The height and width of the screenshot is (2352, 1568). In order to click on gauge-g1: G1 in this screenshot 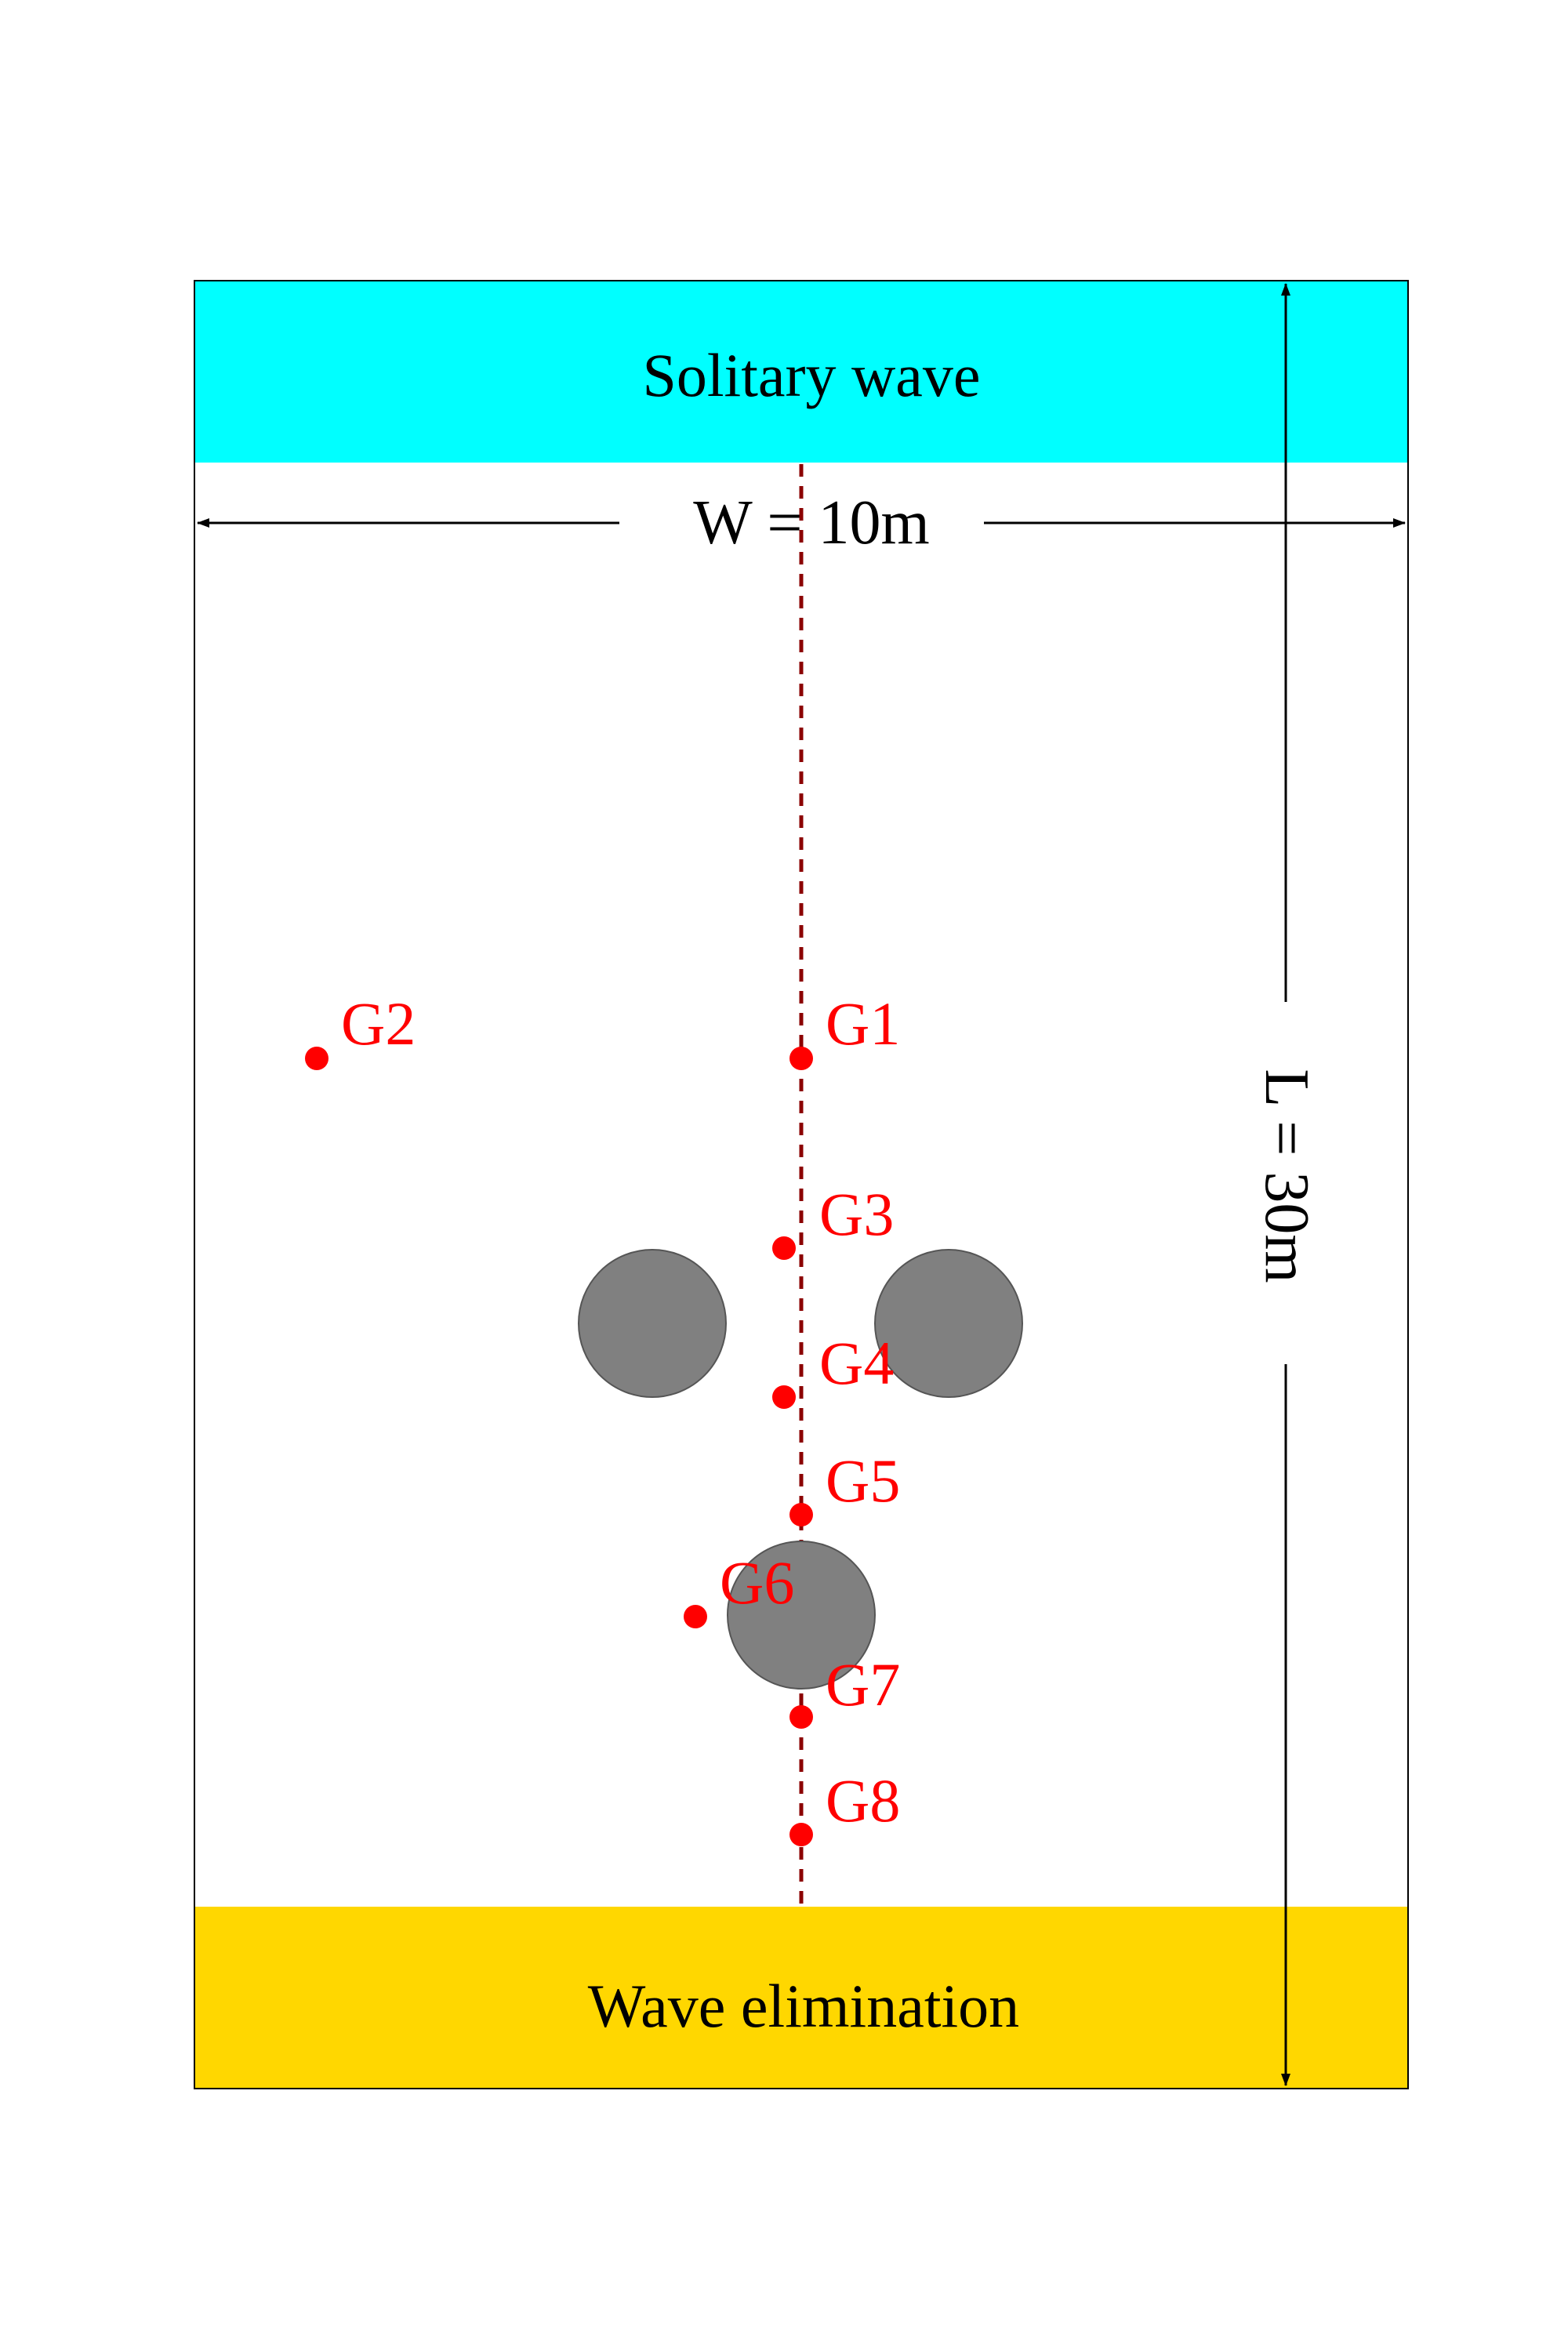, I will do `click(844, 1029)`.